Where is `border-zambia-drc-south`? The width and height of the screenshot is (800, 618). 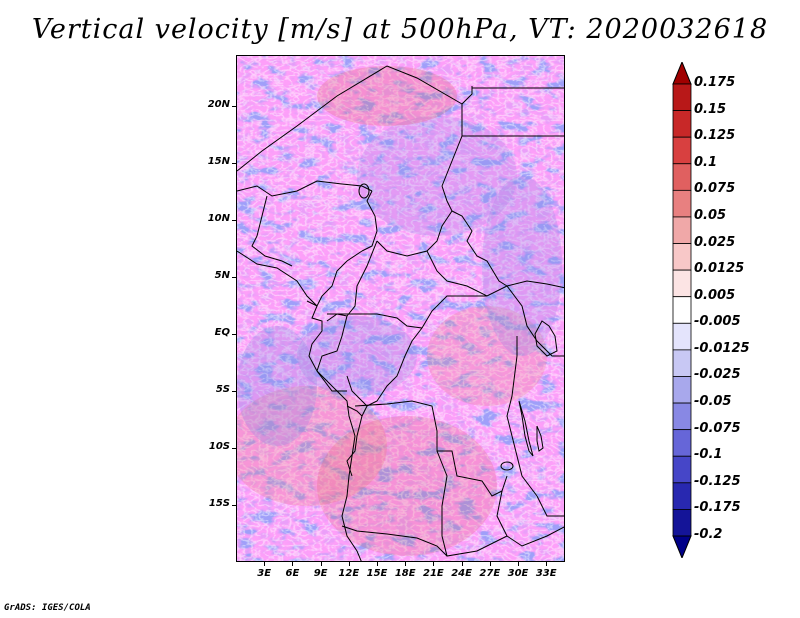 border-zambia-drc-south is located at coordinates (502, 513).